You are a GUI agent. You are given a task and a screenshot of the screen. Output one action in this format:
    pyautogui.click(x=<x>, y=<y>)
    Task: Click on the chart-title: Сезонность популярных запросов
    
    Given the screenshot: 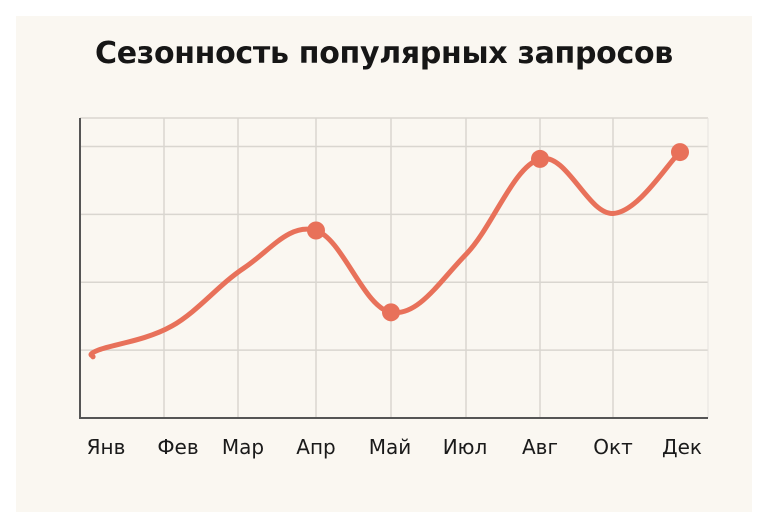 What is the action you would take?
    pyautogui.click(x=384, y=53)
    